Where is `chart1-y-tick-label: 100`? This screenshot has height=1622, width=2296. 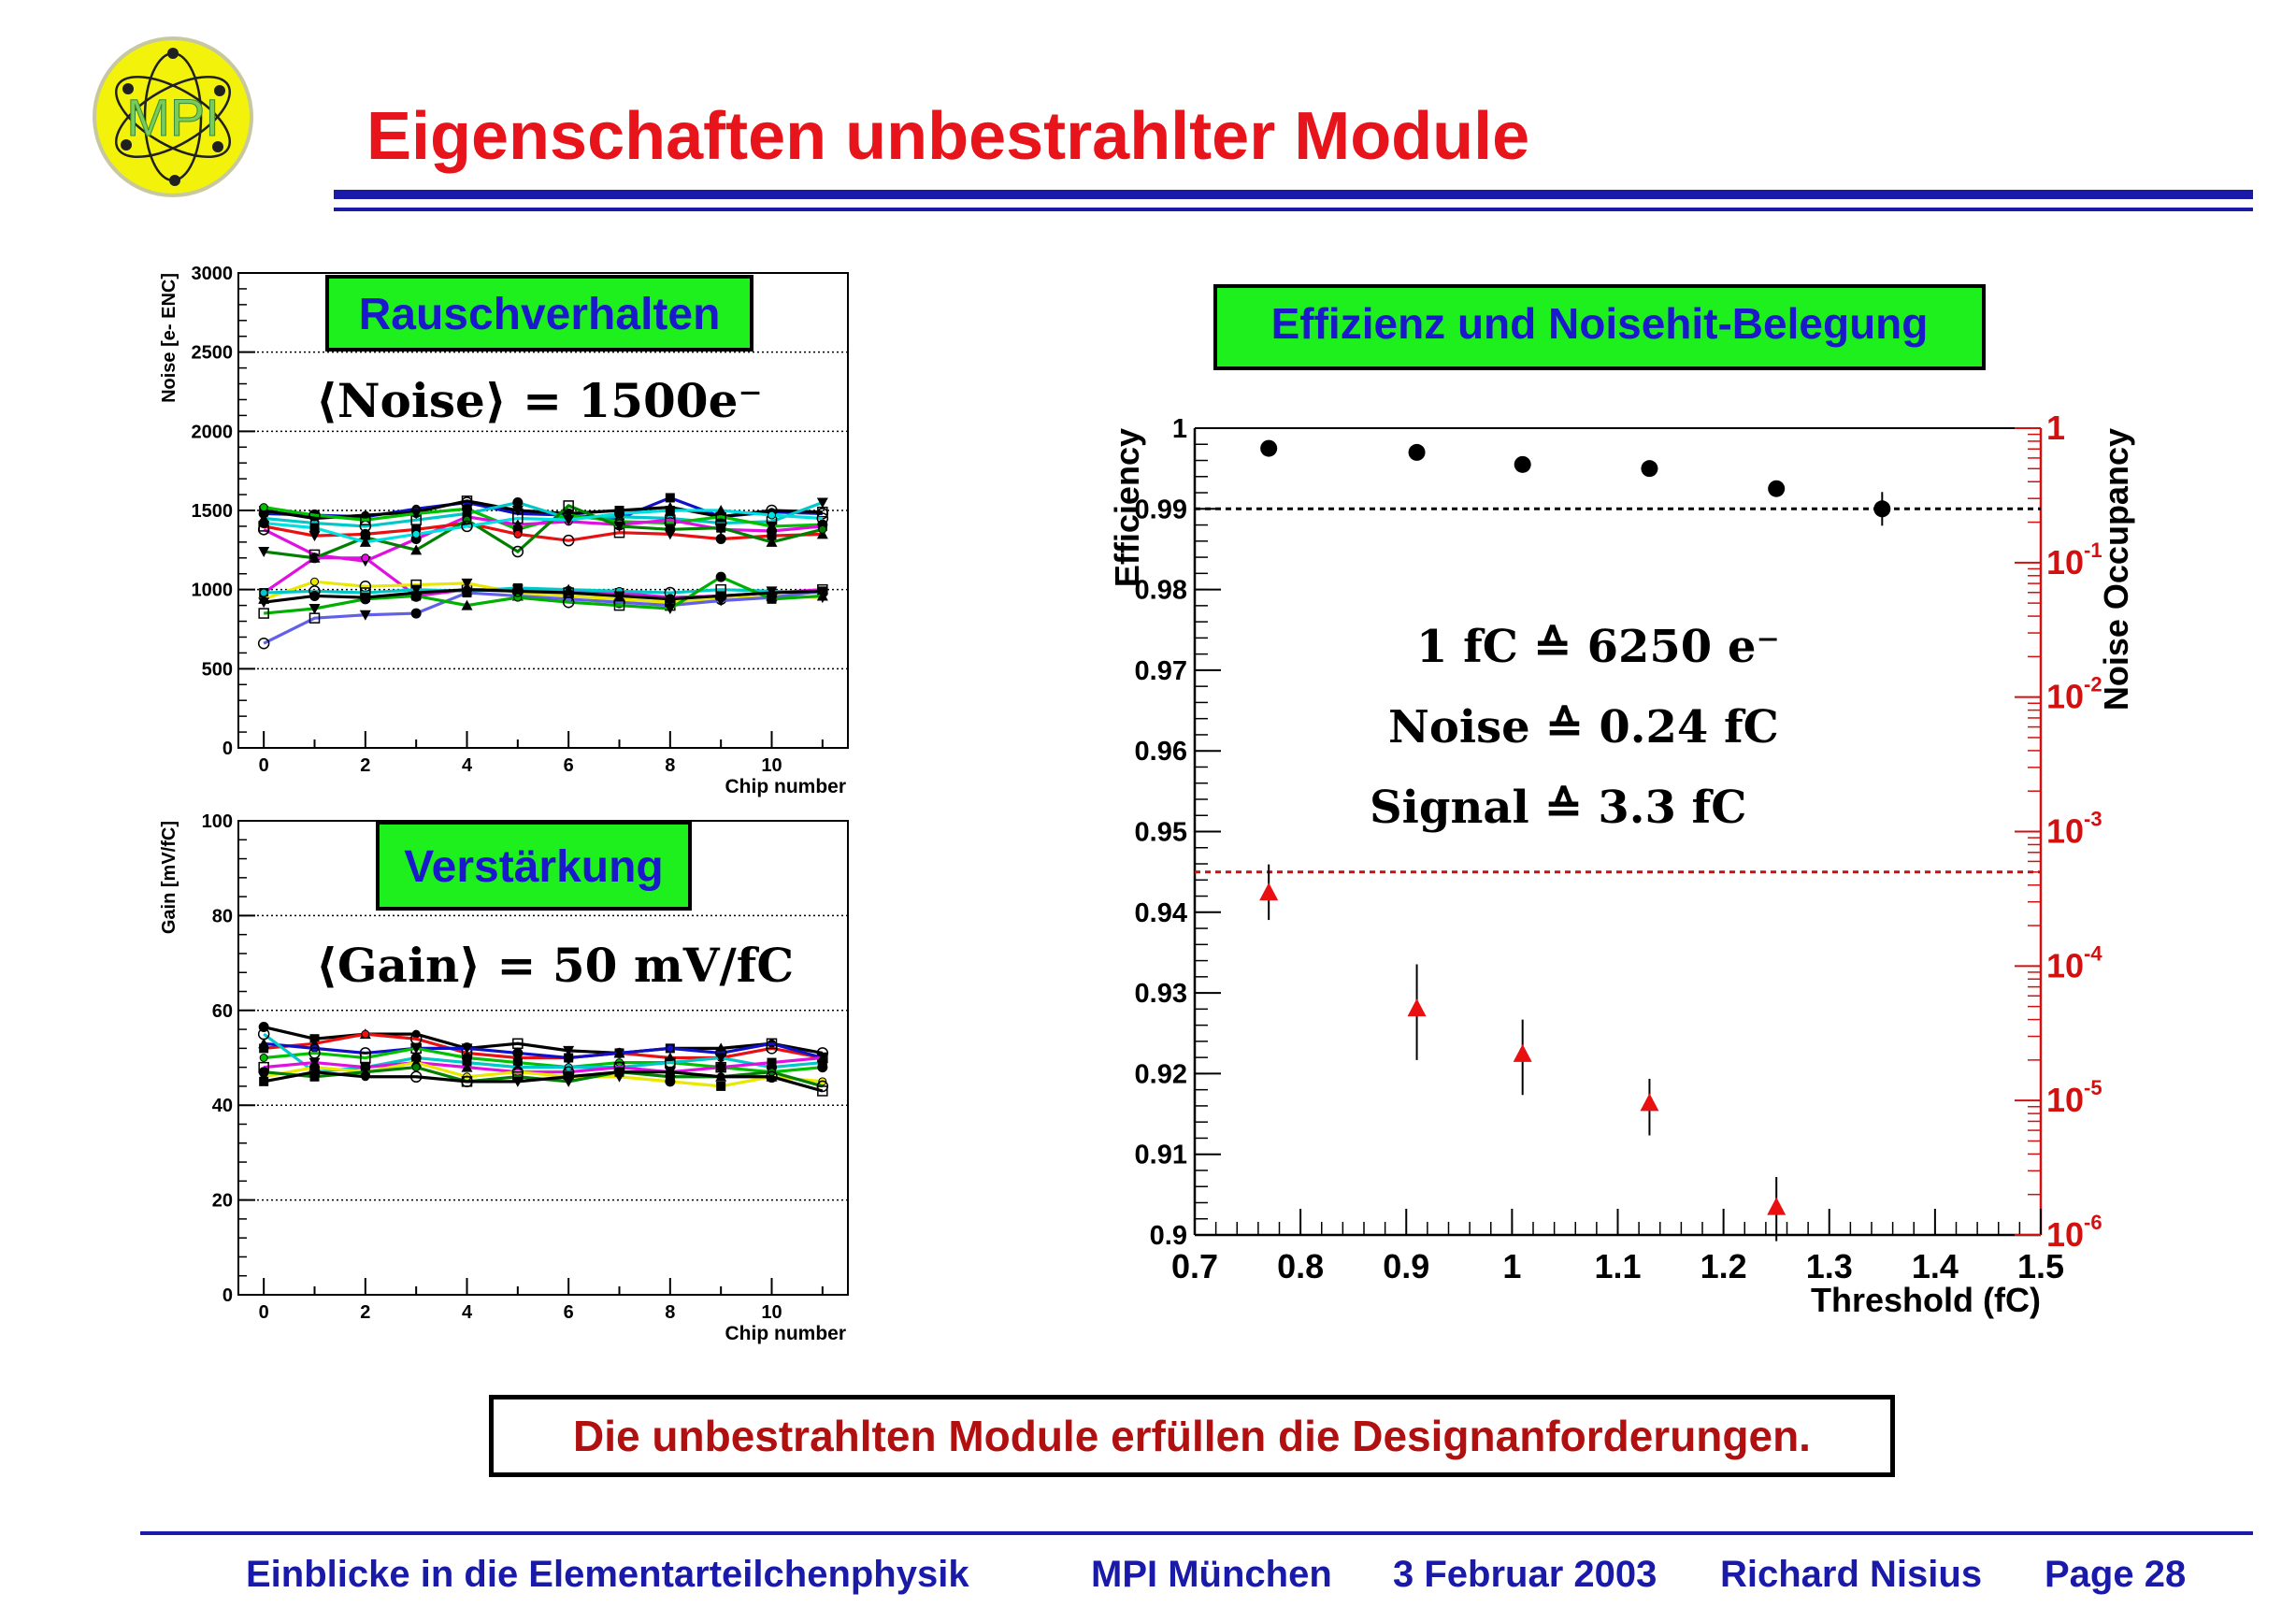 chart1-y-tick-label: 100 is located at coordinates (217, 821).